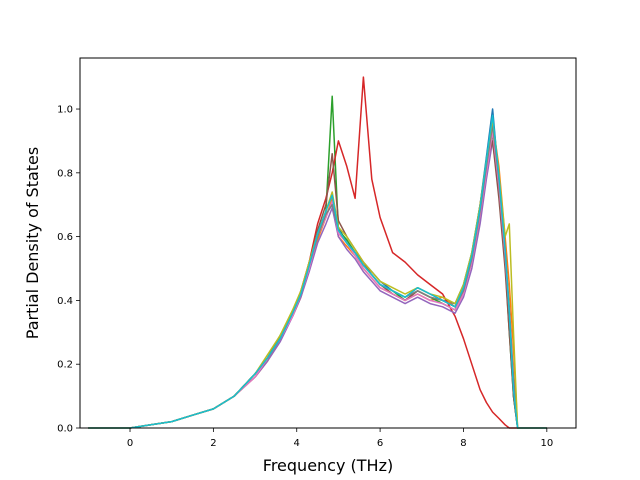 The image size is (640, 480). Describe the element at coordinates (328, 465) in the screenshot. I see `x-axis-label: Frequency (THz)` at that location.